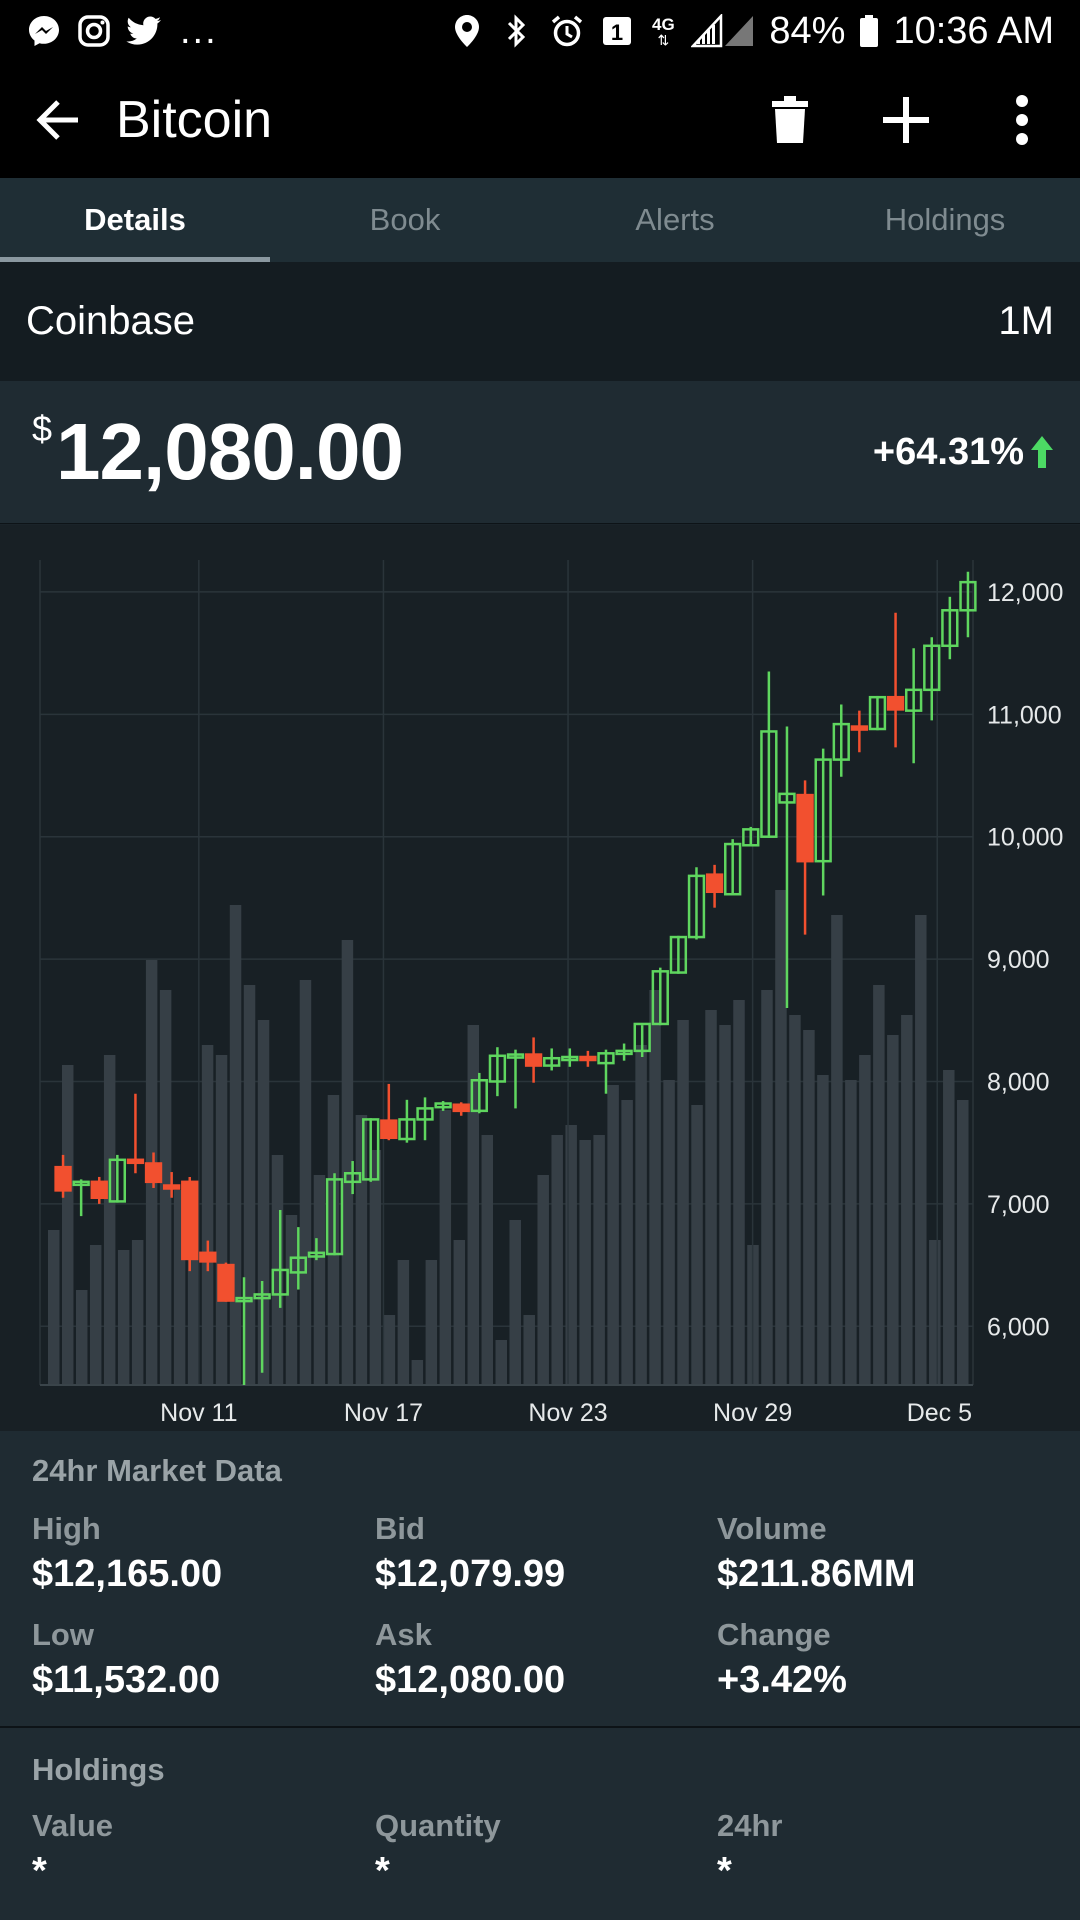 This screenshot has width=1080, height=1920. What do you see at coordinates (470, 1659) in the screenshot?
I see `stat-ask: Ask $12,080.00` at bounding box center [470, 1659].